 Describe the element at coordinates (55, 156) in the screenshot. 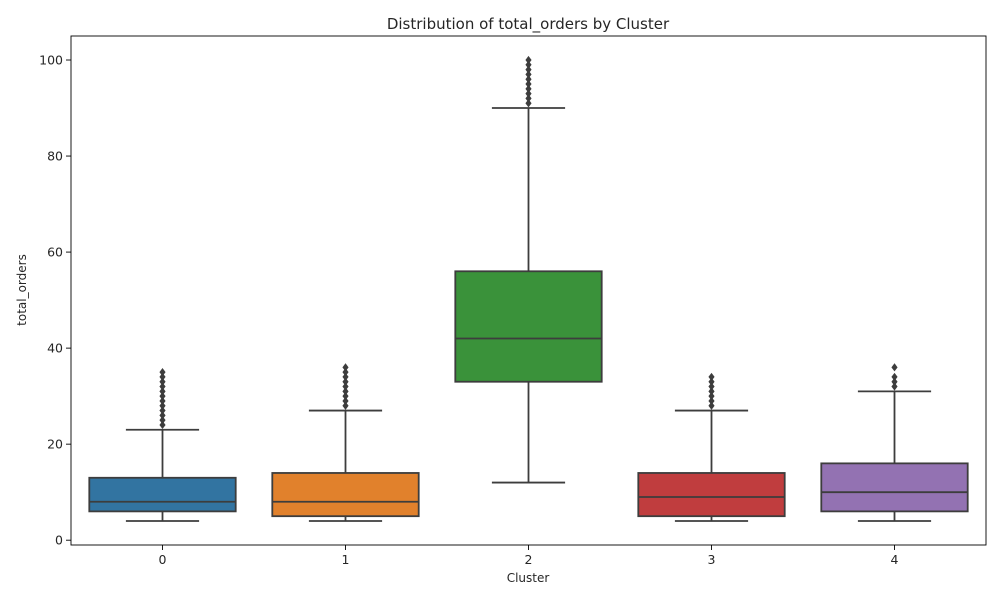

I see `y-tick-label: 80` at that location.